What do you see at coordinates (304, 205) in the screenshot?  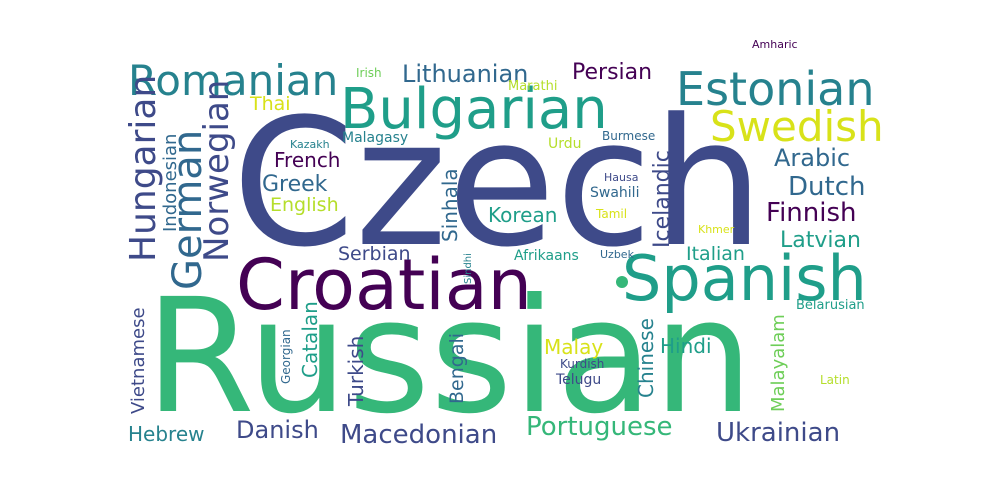 I see `word-english: English` at bounding box center [304, 205].